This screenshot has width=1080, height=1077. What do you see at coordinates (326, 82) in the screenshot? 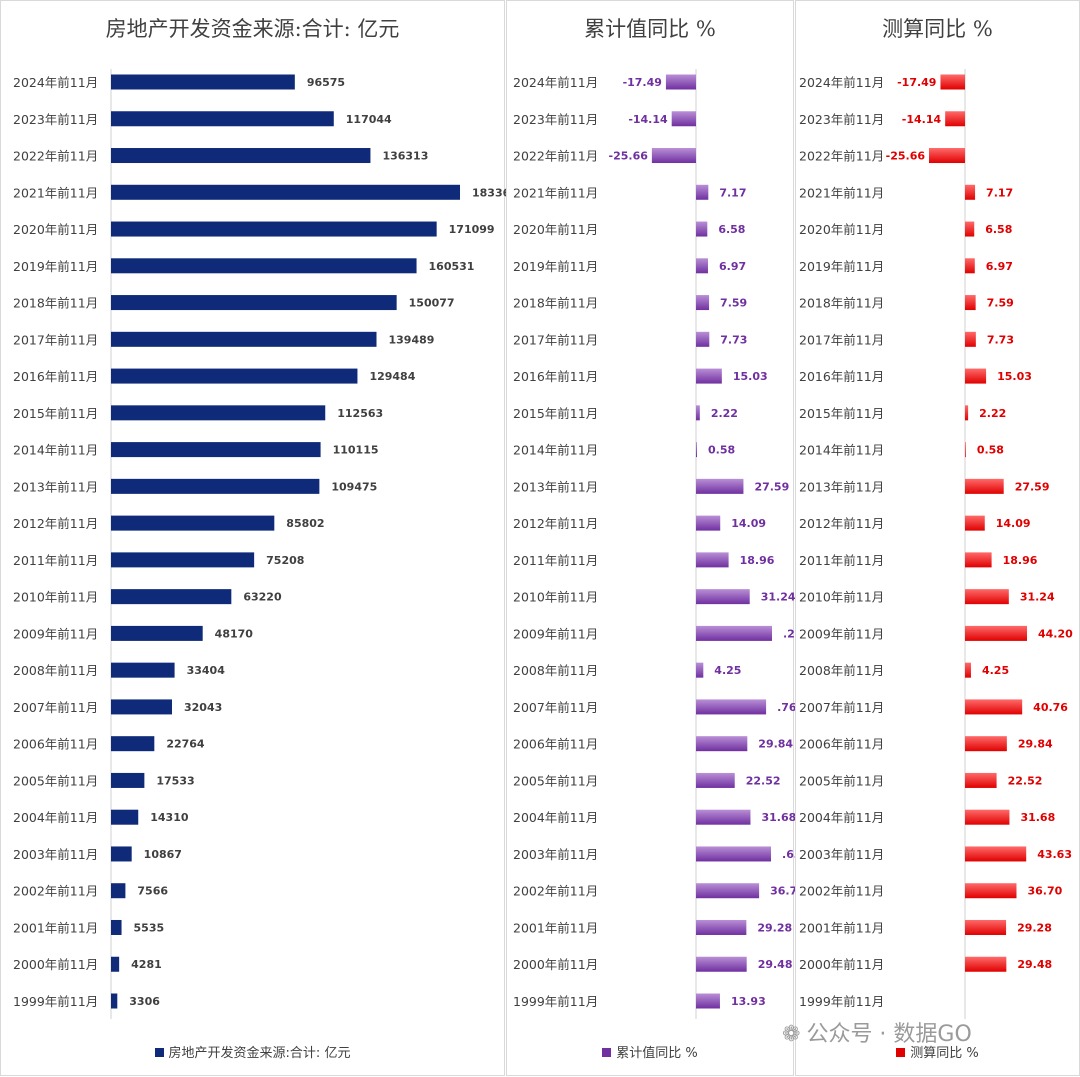
I see `data-label: 96575` at bounding box center [326, 82].